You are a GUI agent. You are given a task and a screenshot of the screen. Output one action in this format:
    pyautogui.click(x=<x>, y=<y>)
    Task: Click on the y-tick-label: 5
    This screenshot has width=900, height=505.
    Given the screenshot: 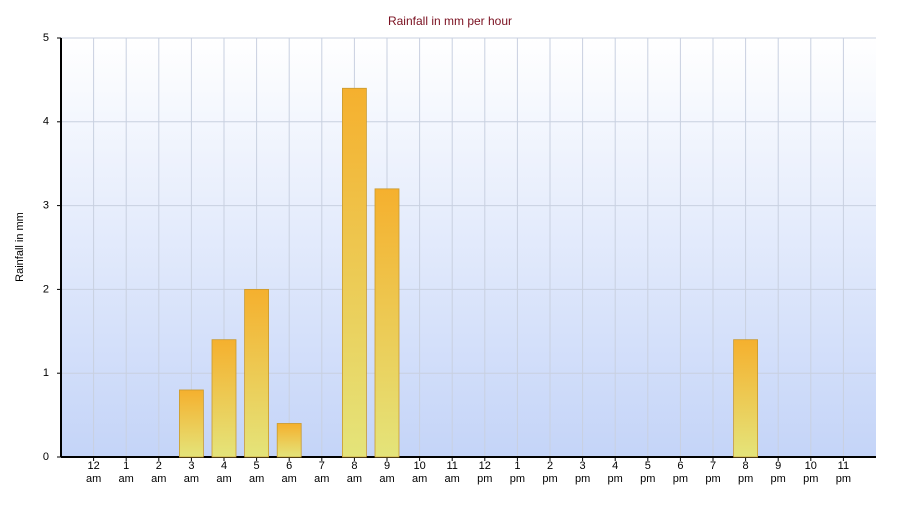 What is the action you would take?
    pyautogui.click(x=46, y=38)
    